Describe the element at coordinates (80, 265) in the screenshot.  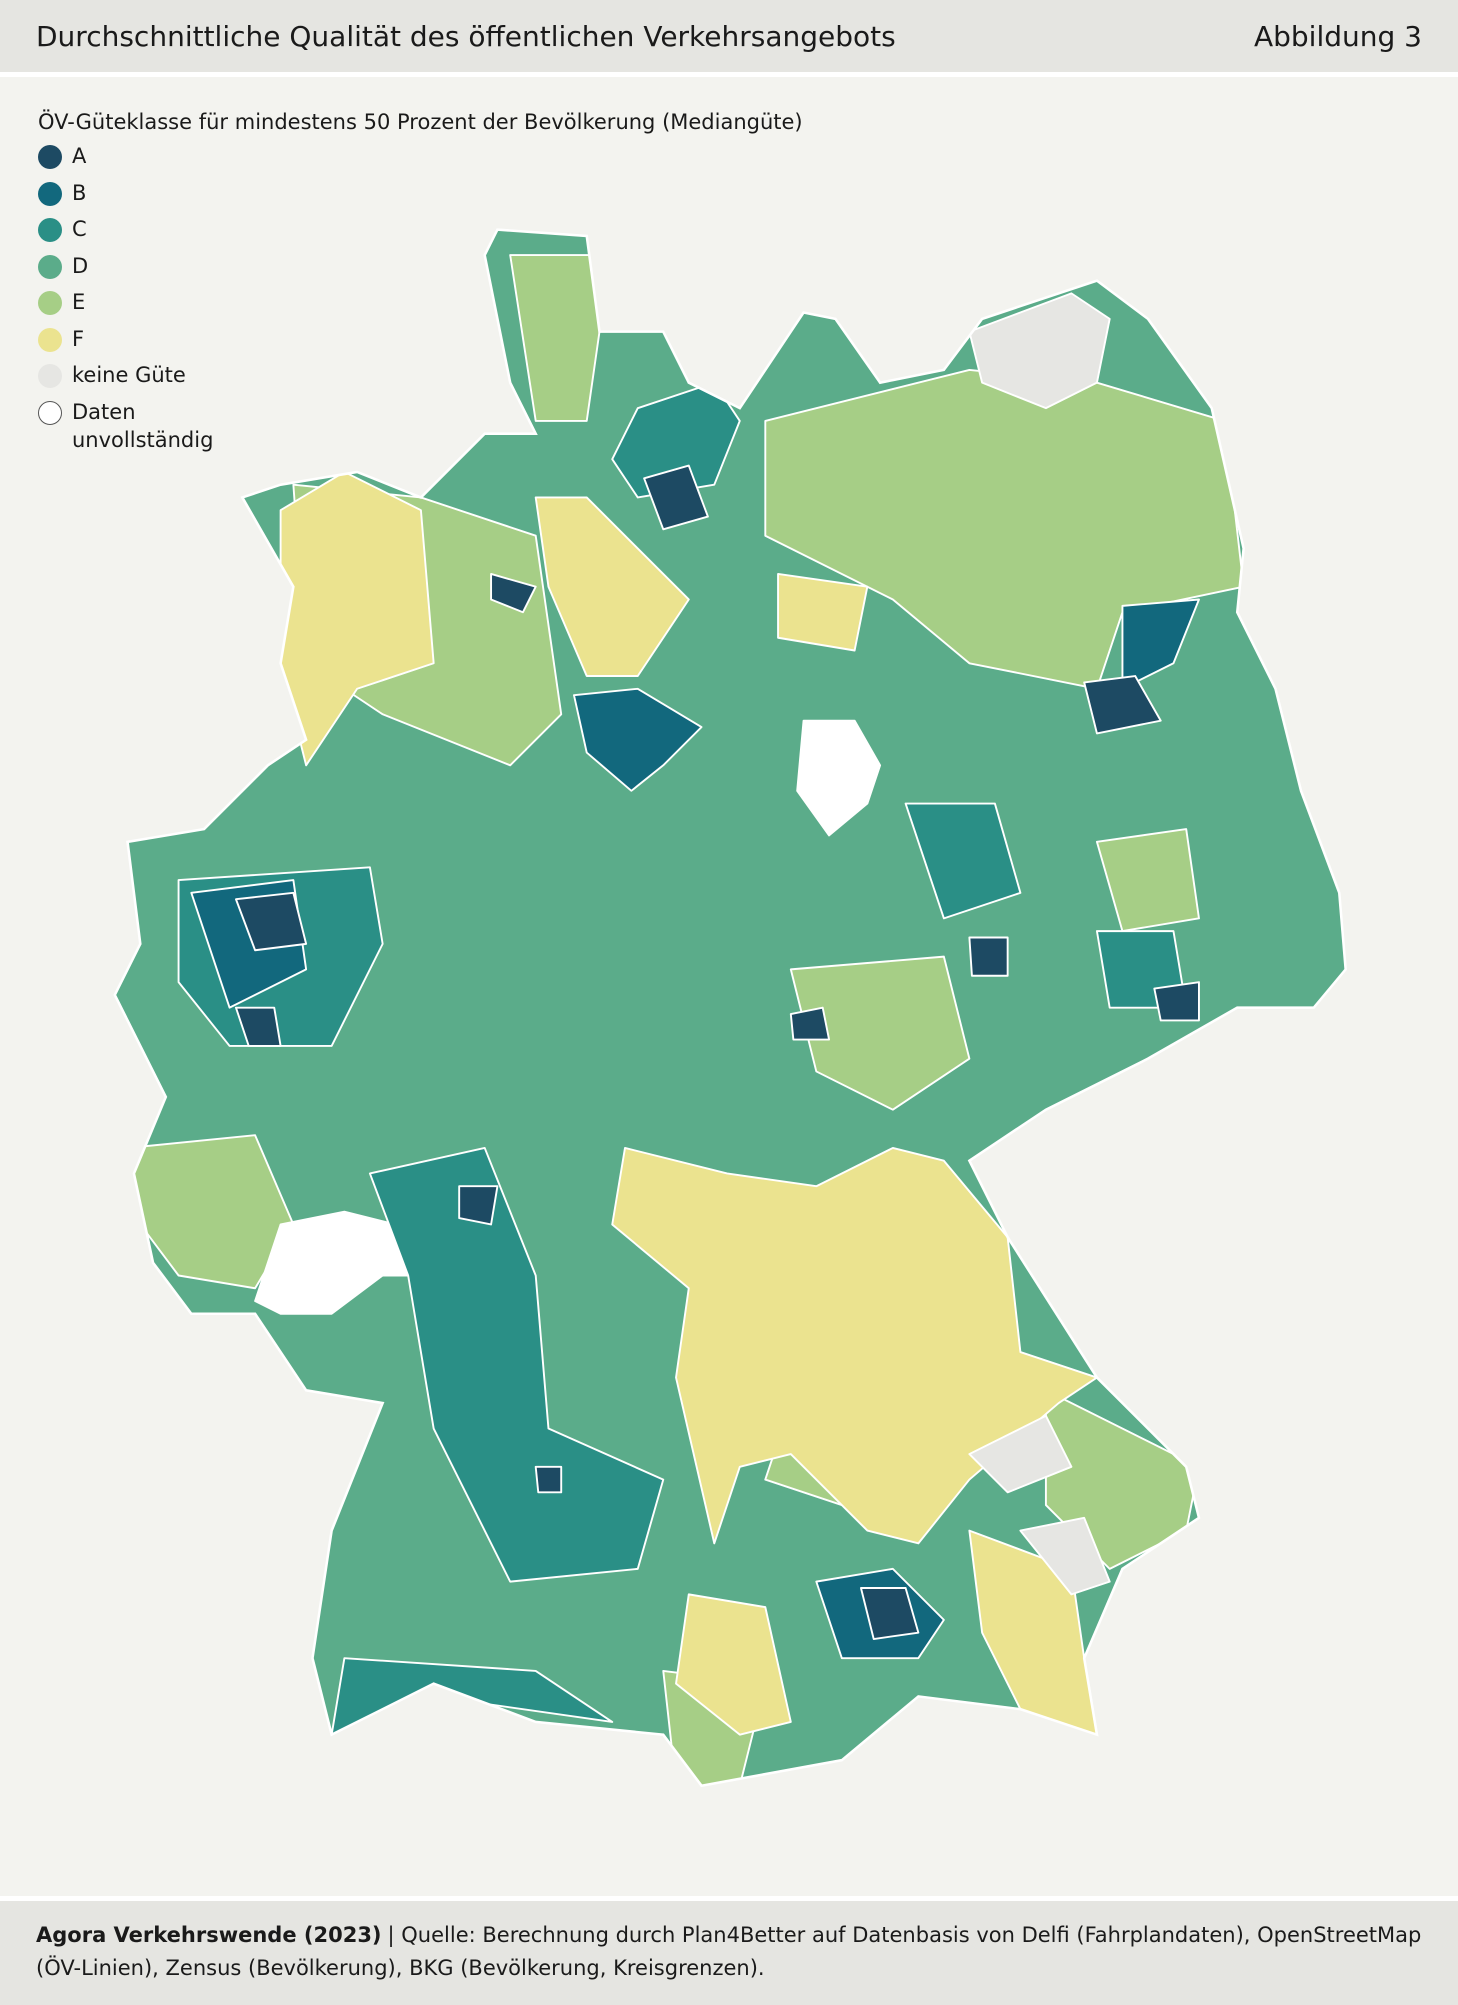
I see `legend-label: D` at that location.